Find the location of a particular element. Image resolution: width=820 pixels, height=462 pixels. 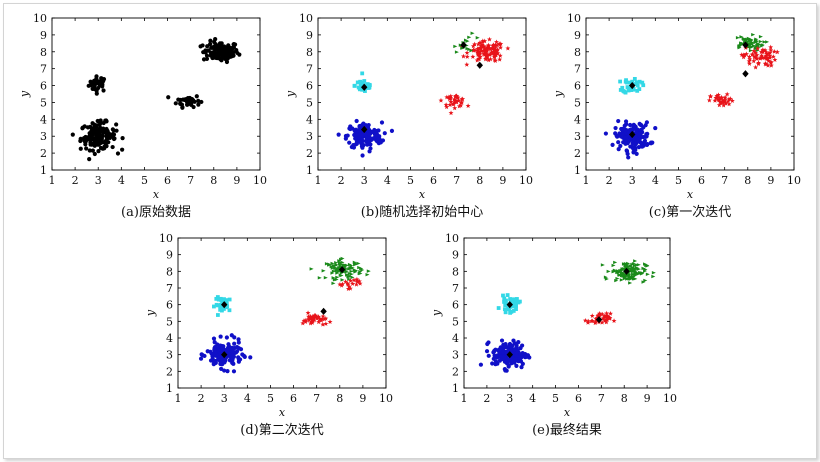

panel-caption: (b)随机选择初始中心 is located at coordinates (422, 212).